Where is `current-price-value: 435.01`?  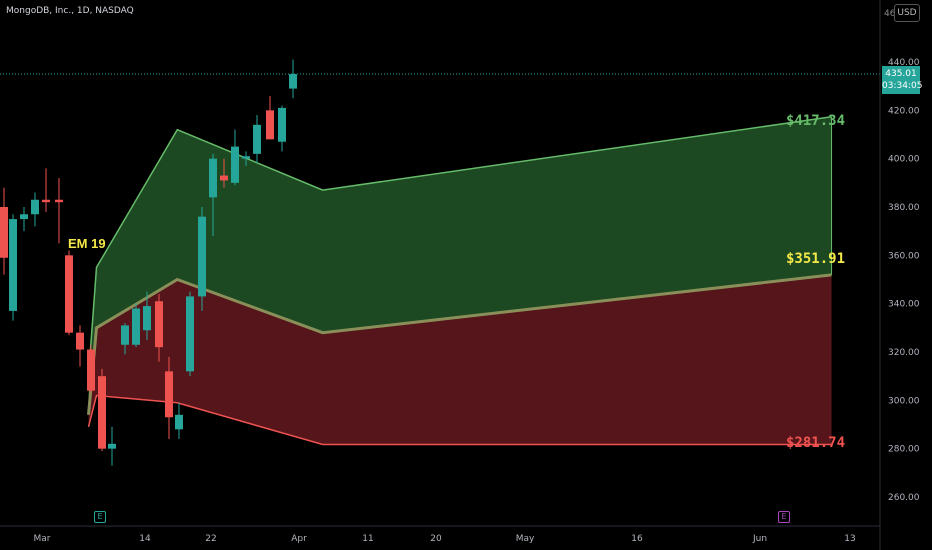
current-price-value: 435.01 is located at coordinates (901, 74).